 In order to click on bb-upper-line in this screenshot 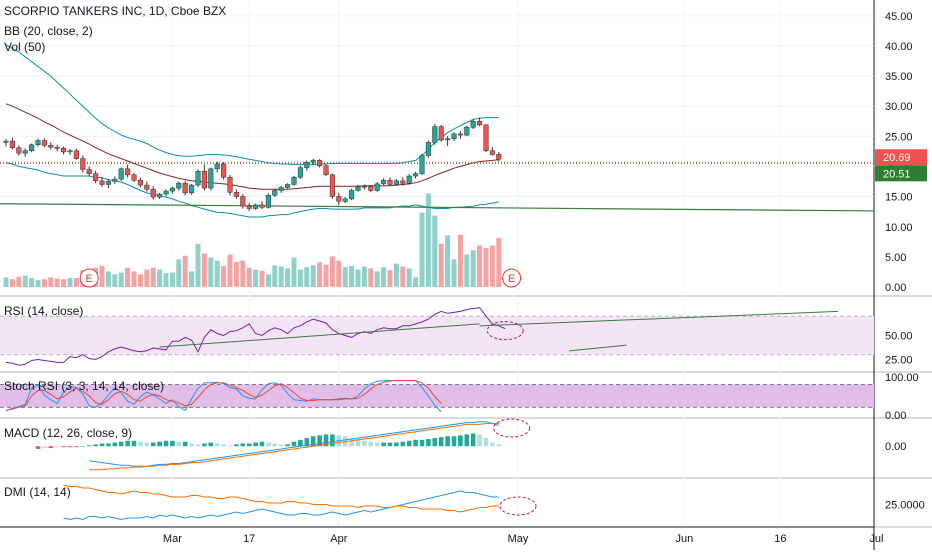, I will do `click(252, 105)`.